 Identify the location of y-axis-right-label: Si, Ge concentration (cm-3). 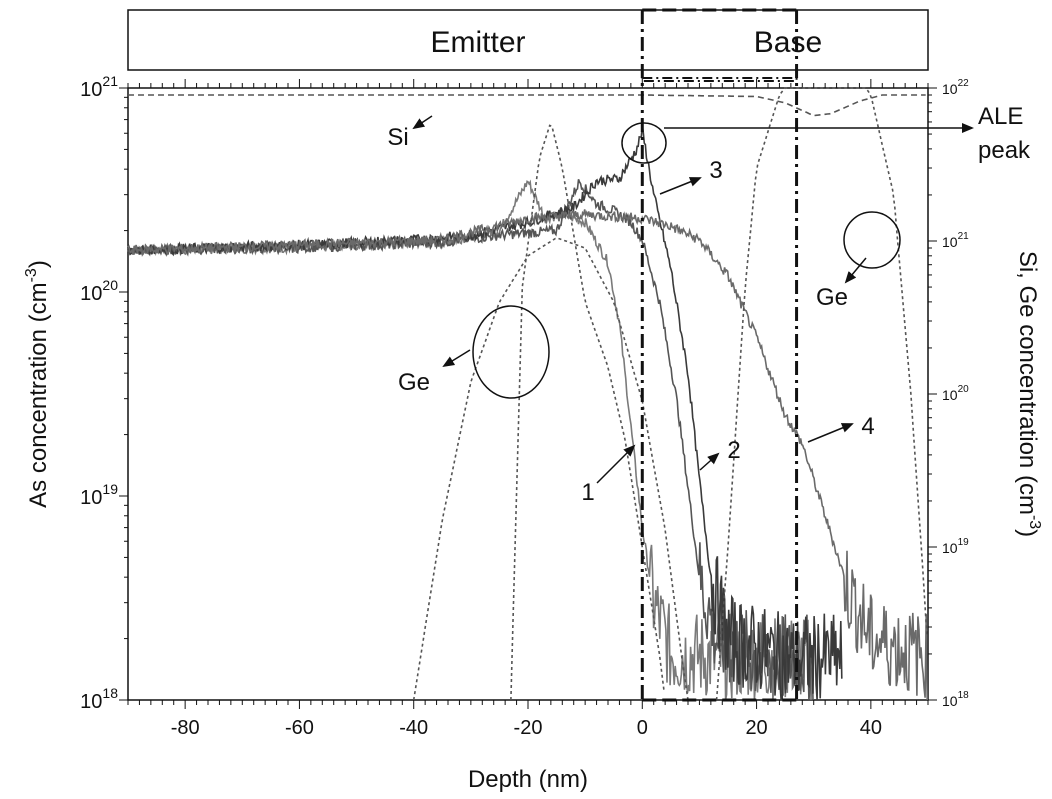
(1028, 394).